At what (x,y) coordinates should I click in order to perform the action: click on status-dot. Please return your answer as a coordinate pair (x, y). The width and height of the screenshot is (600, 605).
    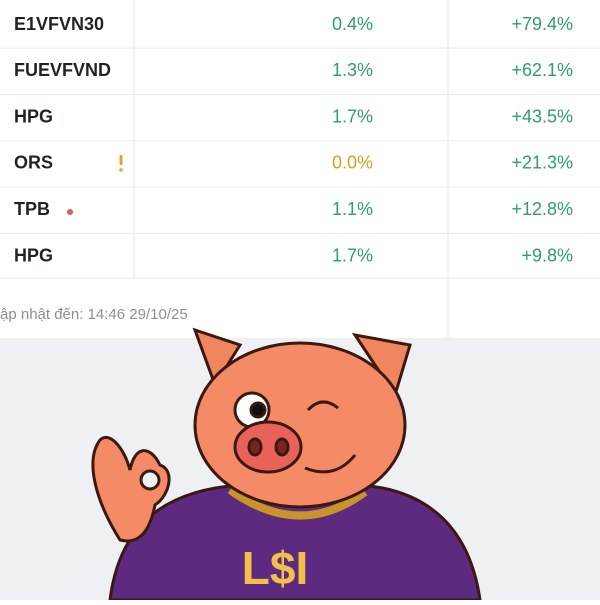
    Looking at the image, I should click on (70, 212).